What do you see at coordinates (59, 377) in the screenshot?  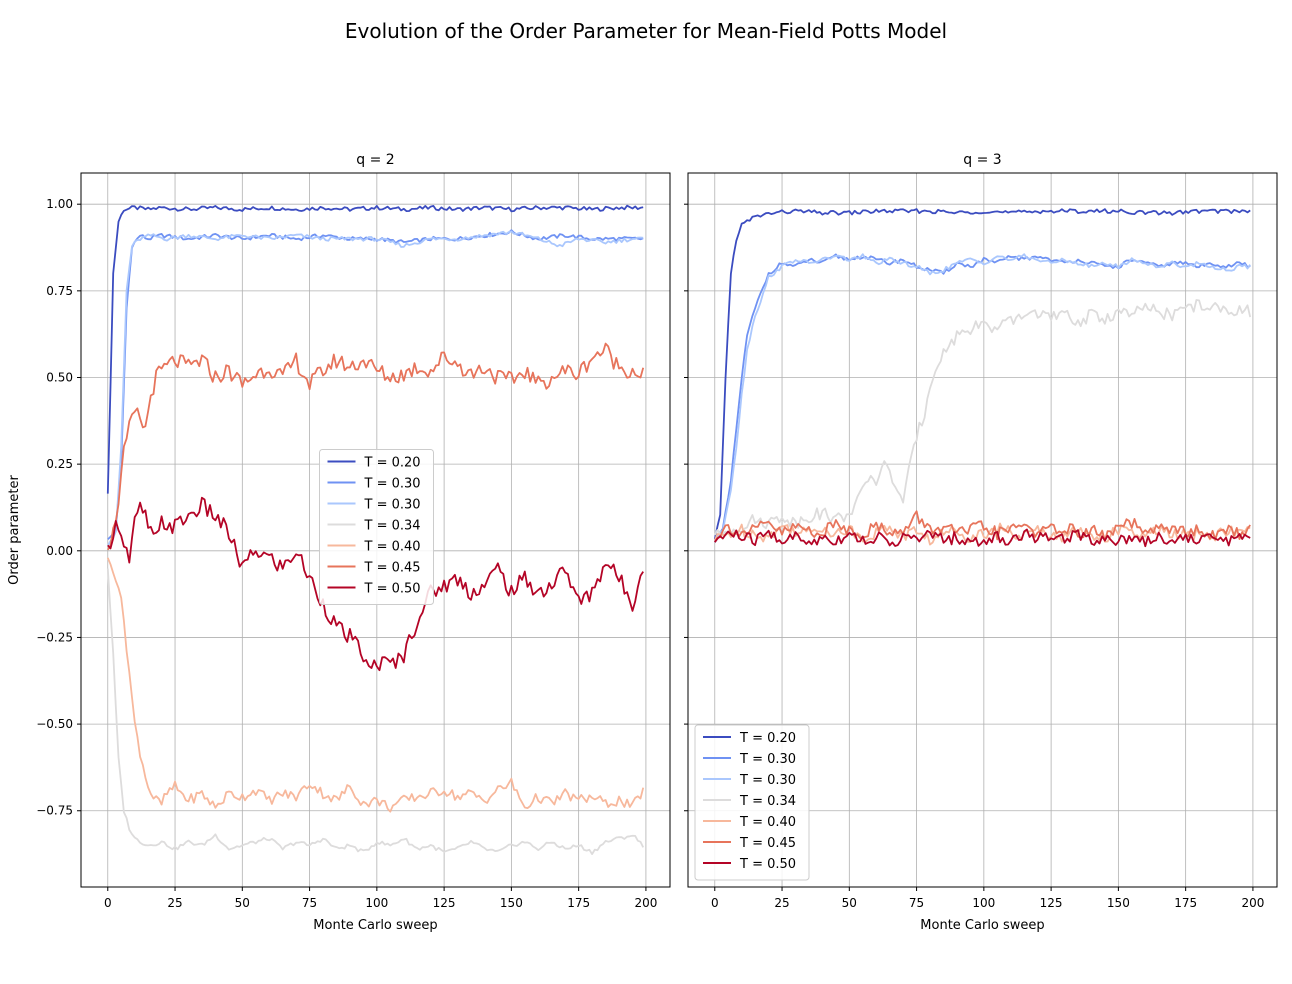 I see `y-tick-label: 0.50` at bounding box center [59, 377].